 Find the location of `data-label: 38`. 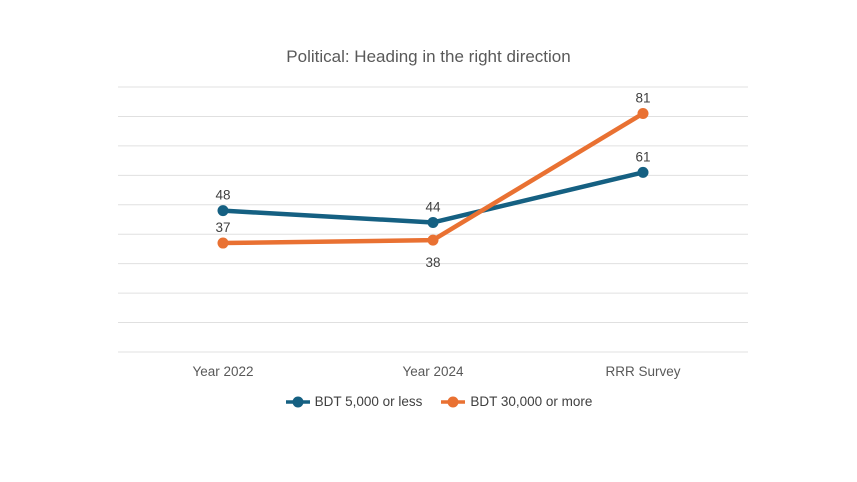

data-label: 38 is located at coordinates (432, 262).